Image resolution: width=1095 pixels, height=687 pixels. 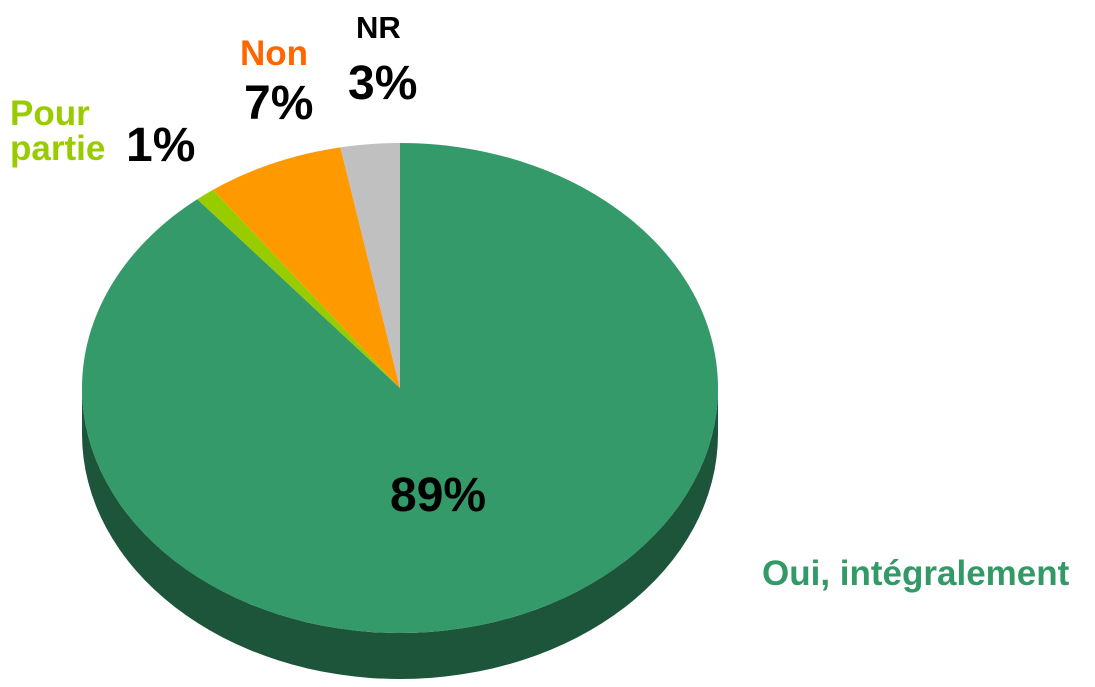 What do you see at coordinates (916, 573) in the screenshot?
I see `category-label: Oui, intégralement` at bounding box center [916, 573].